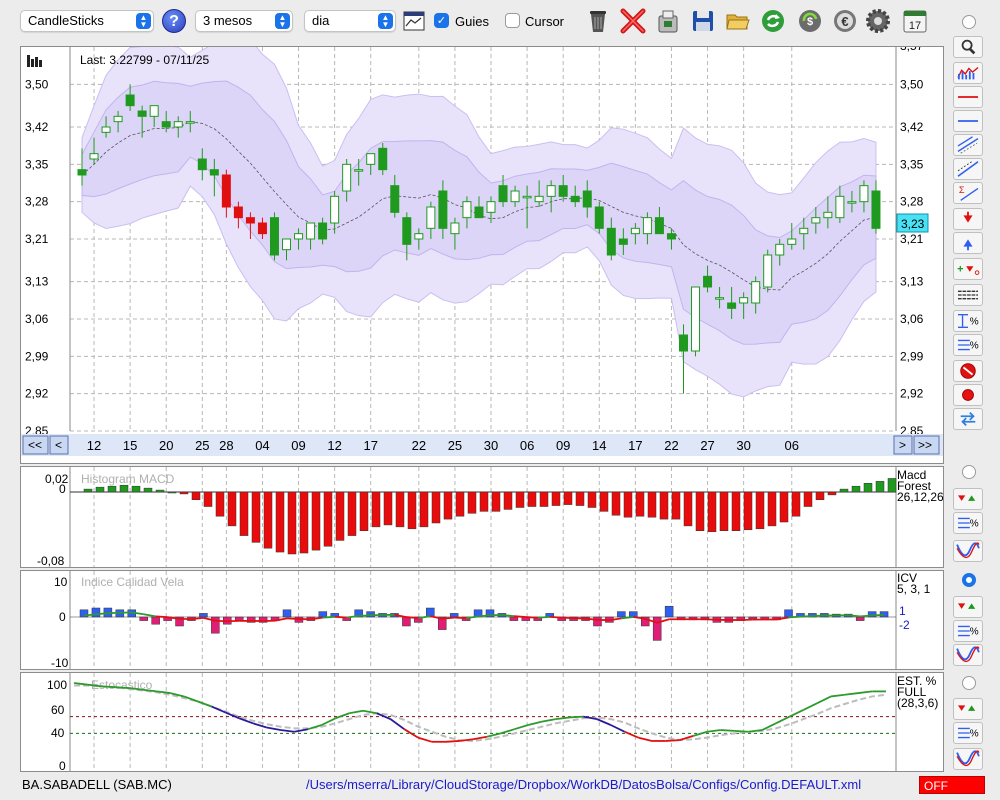 Image resolution: width=1000 pixels, height=800 pixels. Describe the element at coordinates (87, 21) in the screenshot. I see `chart-type-select: CandleSticks ▲ ▼` at that location.